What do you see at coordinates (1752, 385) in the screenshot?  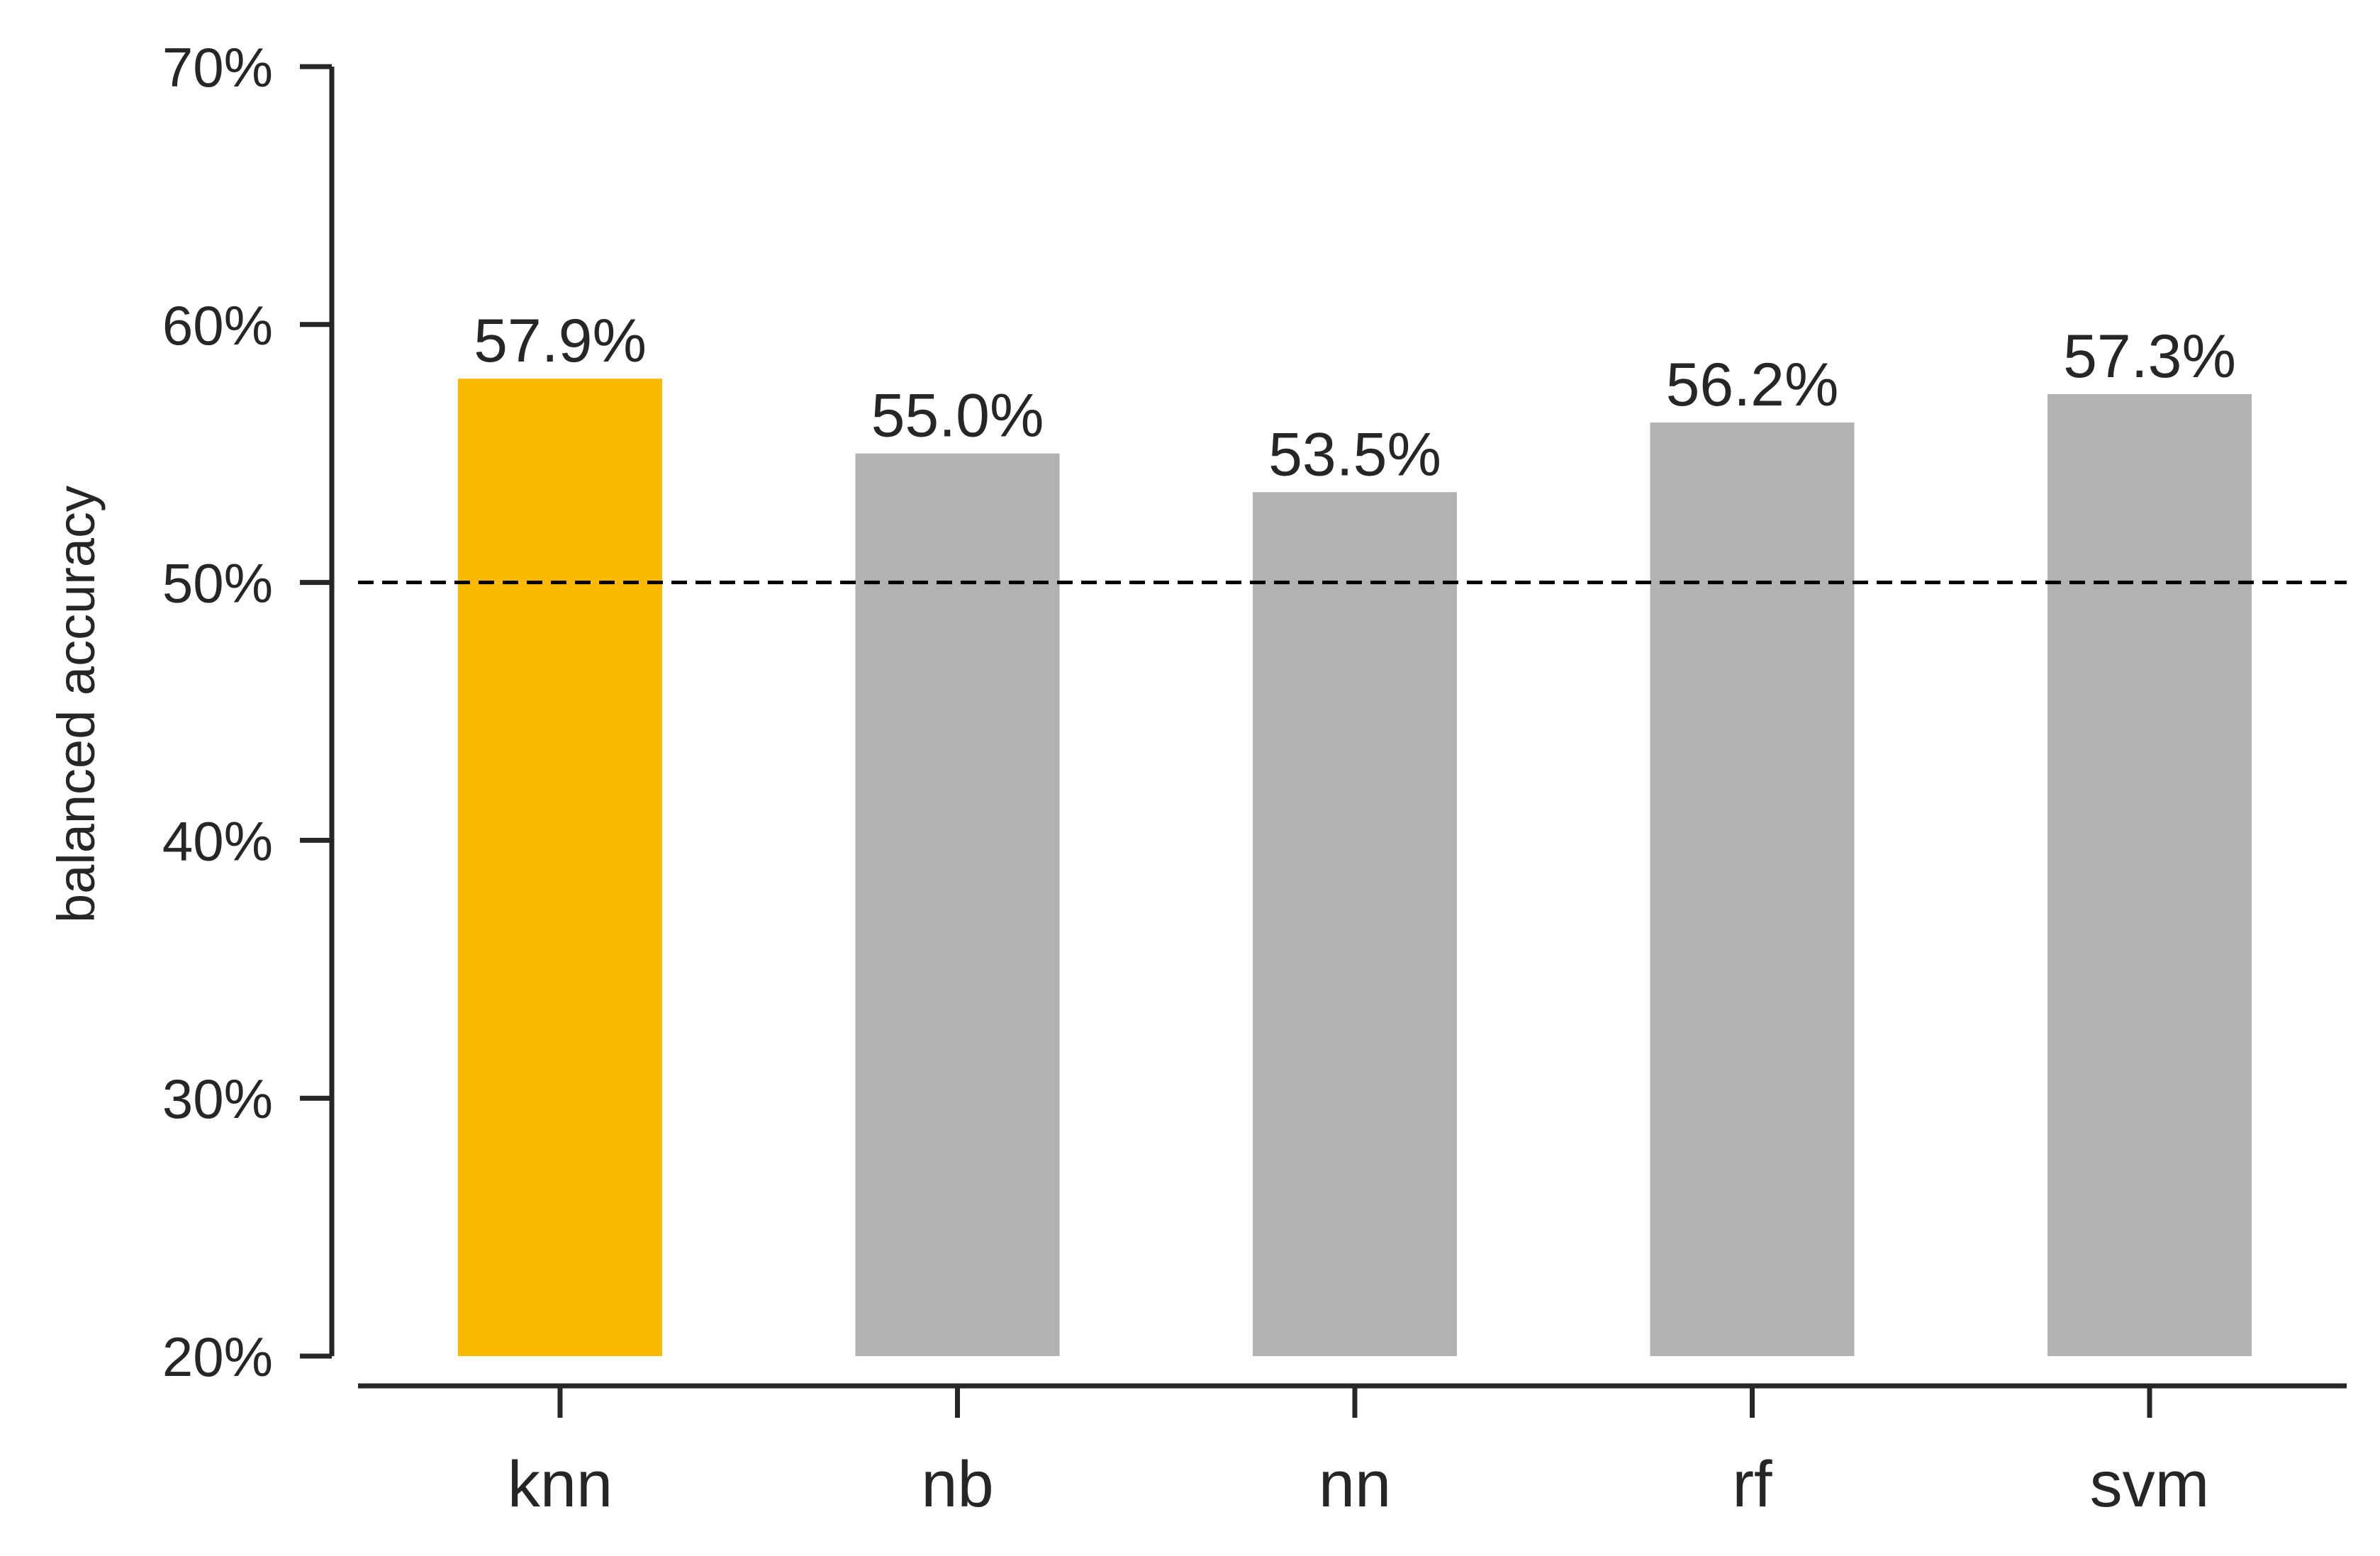 I see `bar-value-label-rf: 56.2%` at bounding box center [1752, 385].